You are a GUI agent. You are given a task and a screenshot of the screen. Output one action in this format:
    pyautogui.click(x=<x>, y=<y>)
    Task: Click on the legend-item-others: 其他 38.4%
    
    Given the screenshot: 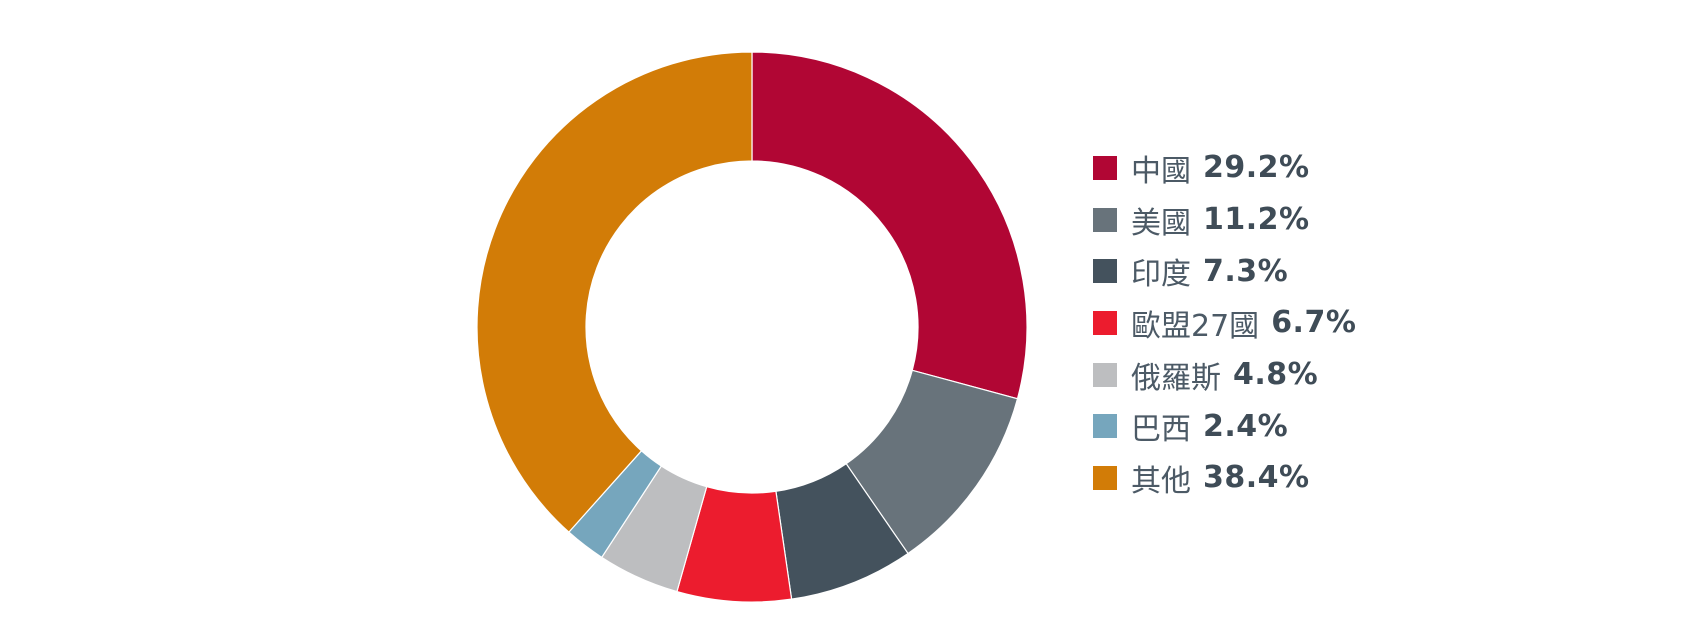 What is the action you would take?
    pyautogui.click(x=1224, y=478)
    